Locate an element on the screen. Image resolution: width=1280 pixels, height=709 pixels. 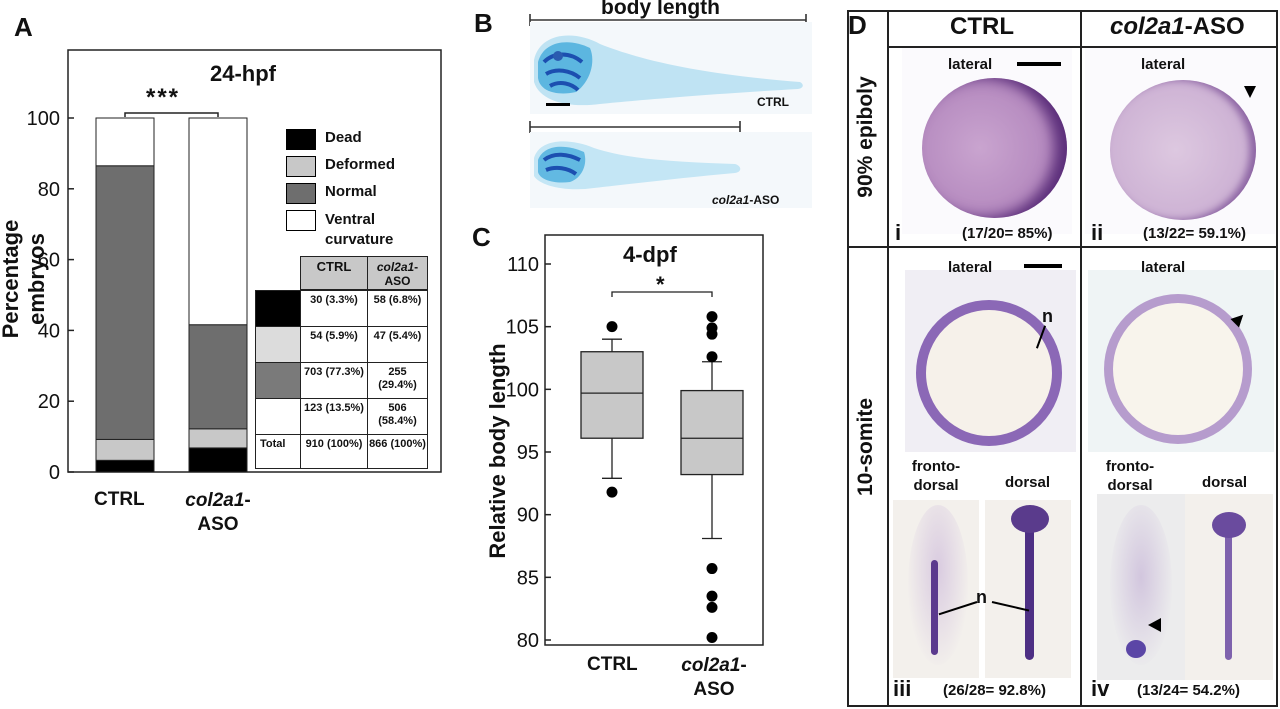
table-cell-aso-normal: 255 (29.4%) is located at coordinates (397, 380).